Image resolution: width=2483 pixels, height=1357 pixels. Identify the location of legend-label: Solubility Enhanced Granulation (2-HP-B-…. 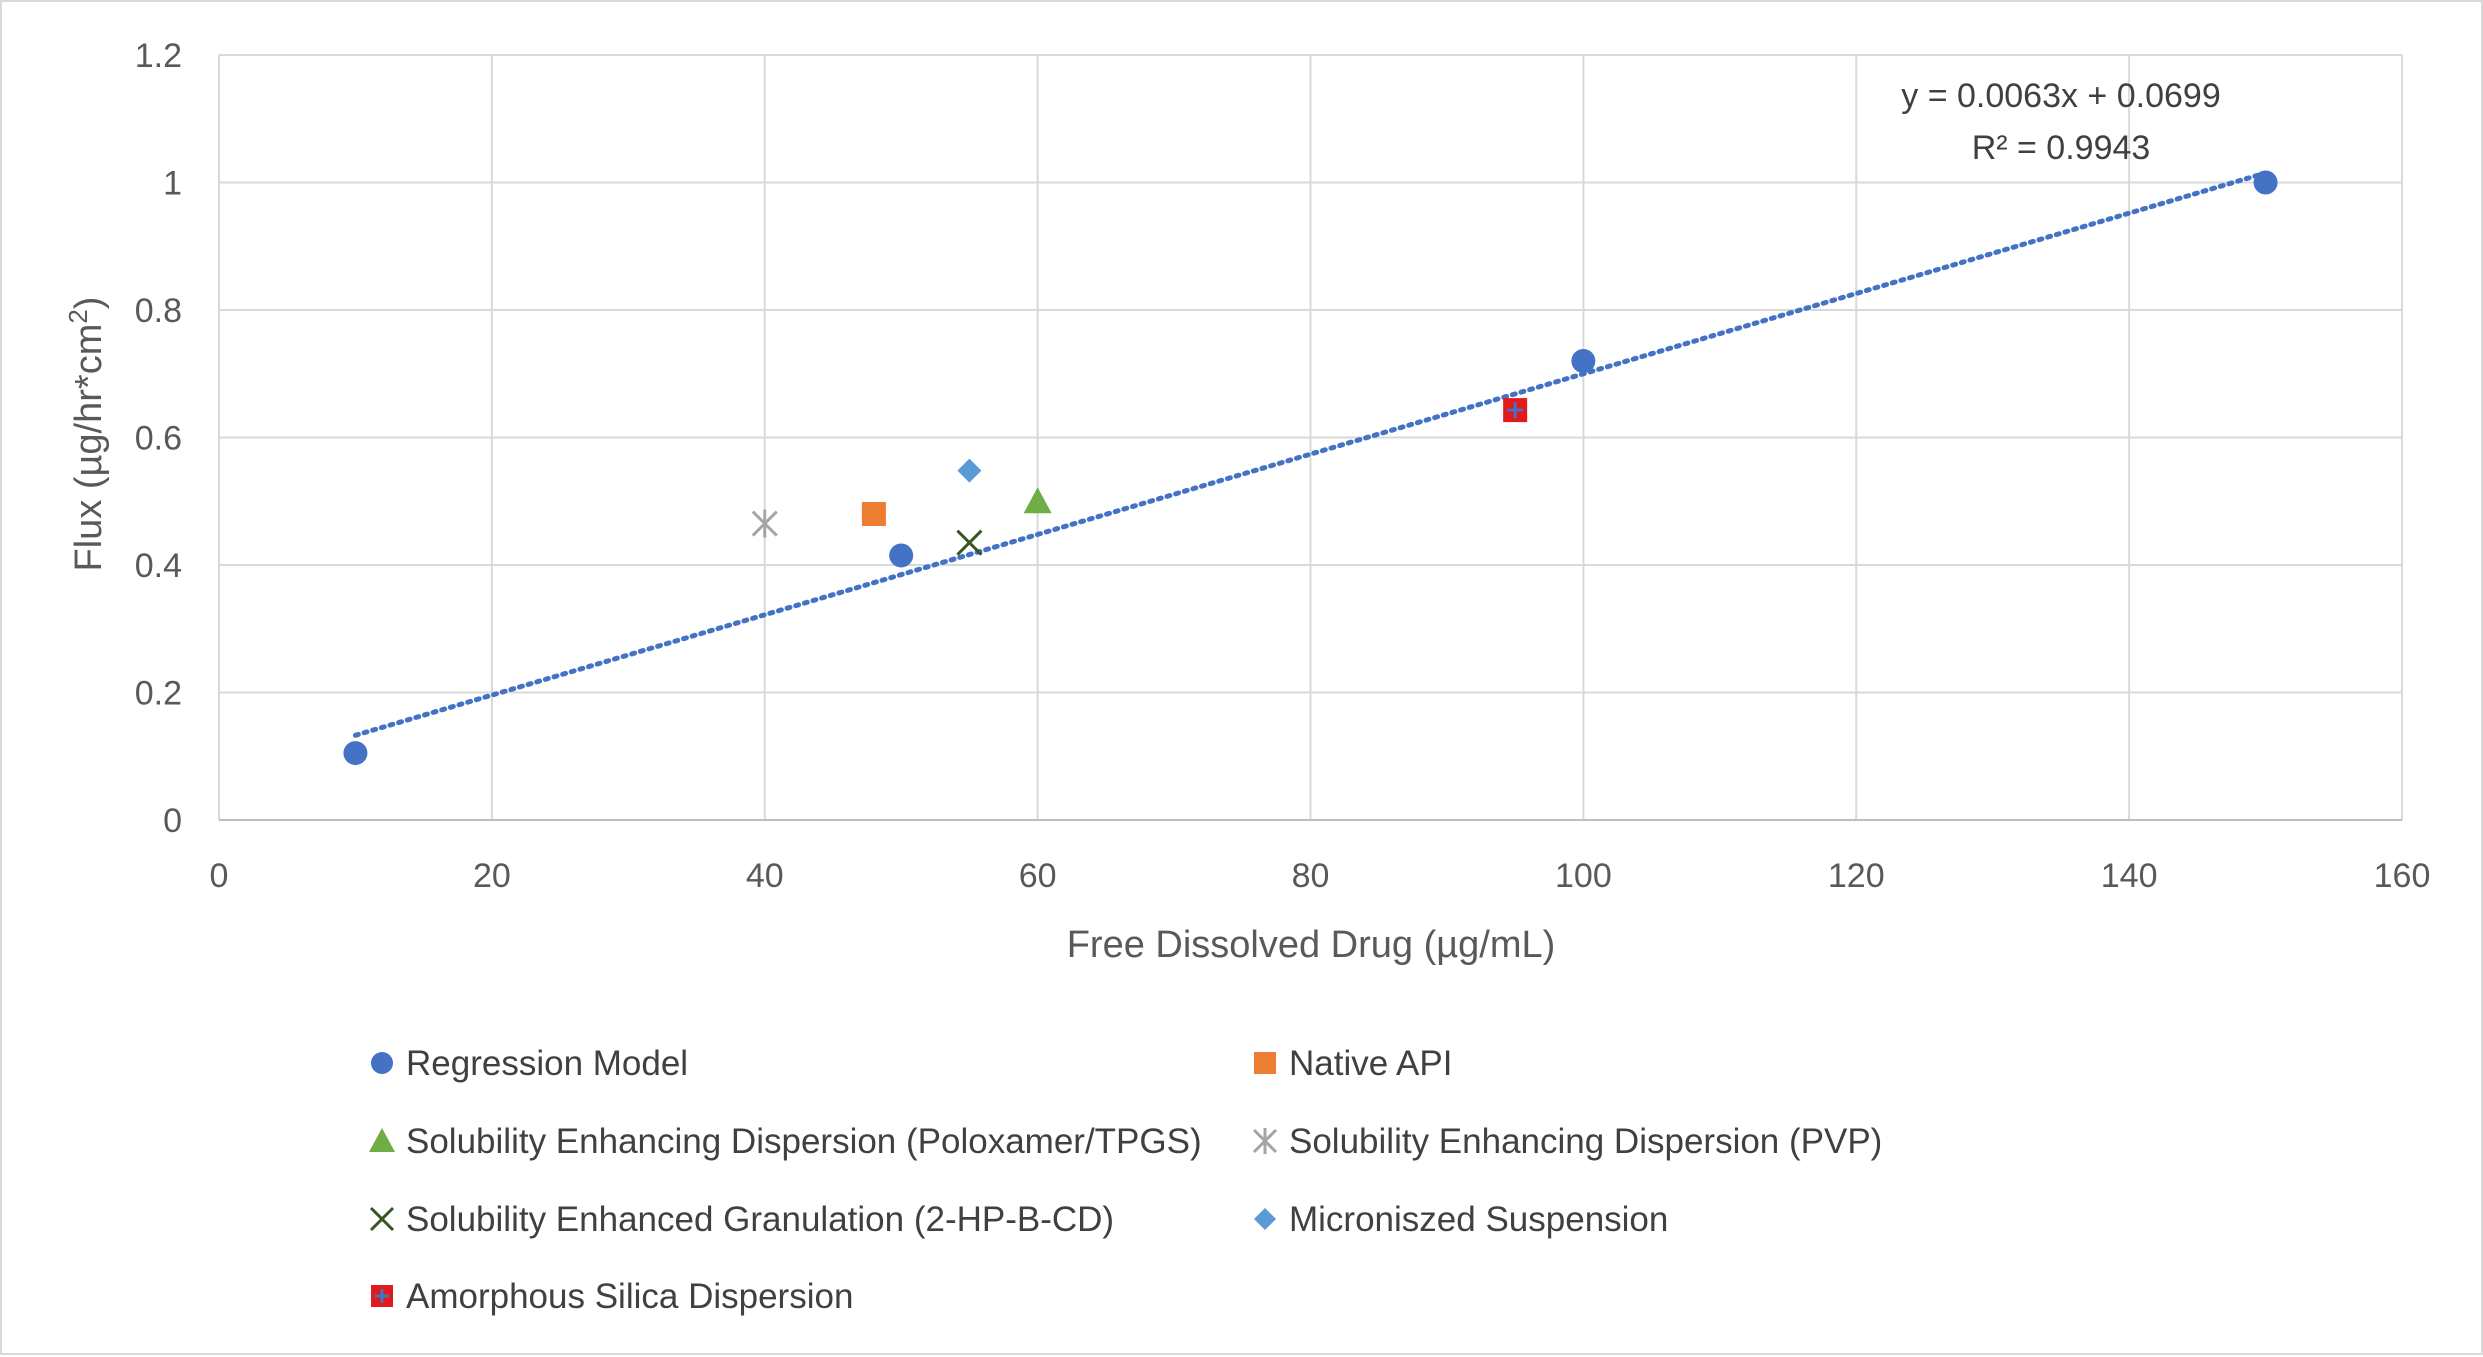
(760, 1219).